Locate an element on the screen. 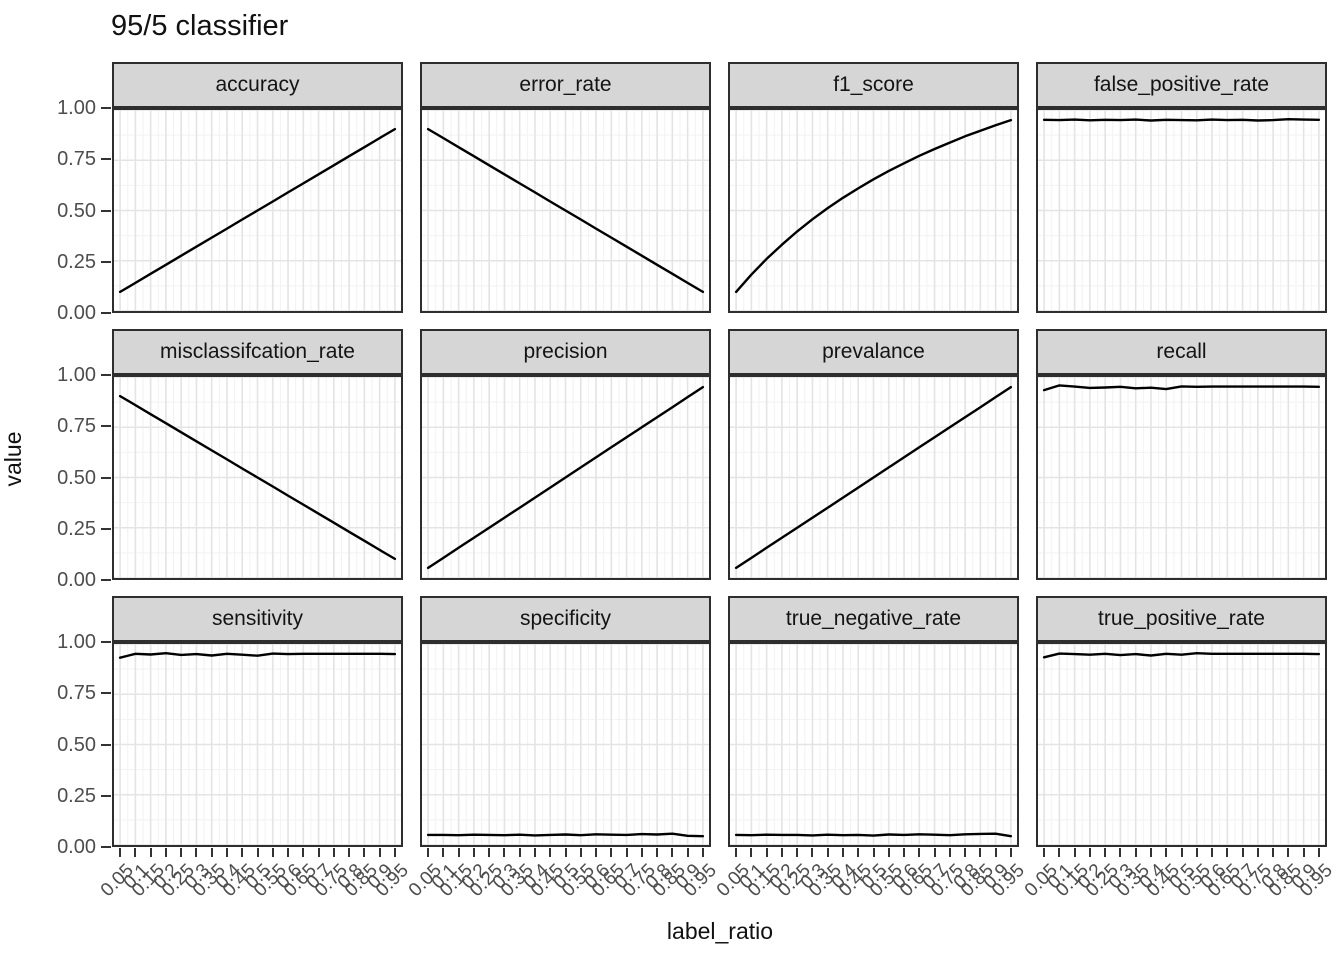 The height and width of the screenshot is (960, 1344). facet-strip-true_positive_rate: true_positive_rate is located at coordinates (1181, 619).